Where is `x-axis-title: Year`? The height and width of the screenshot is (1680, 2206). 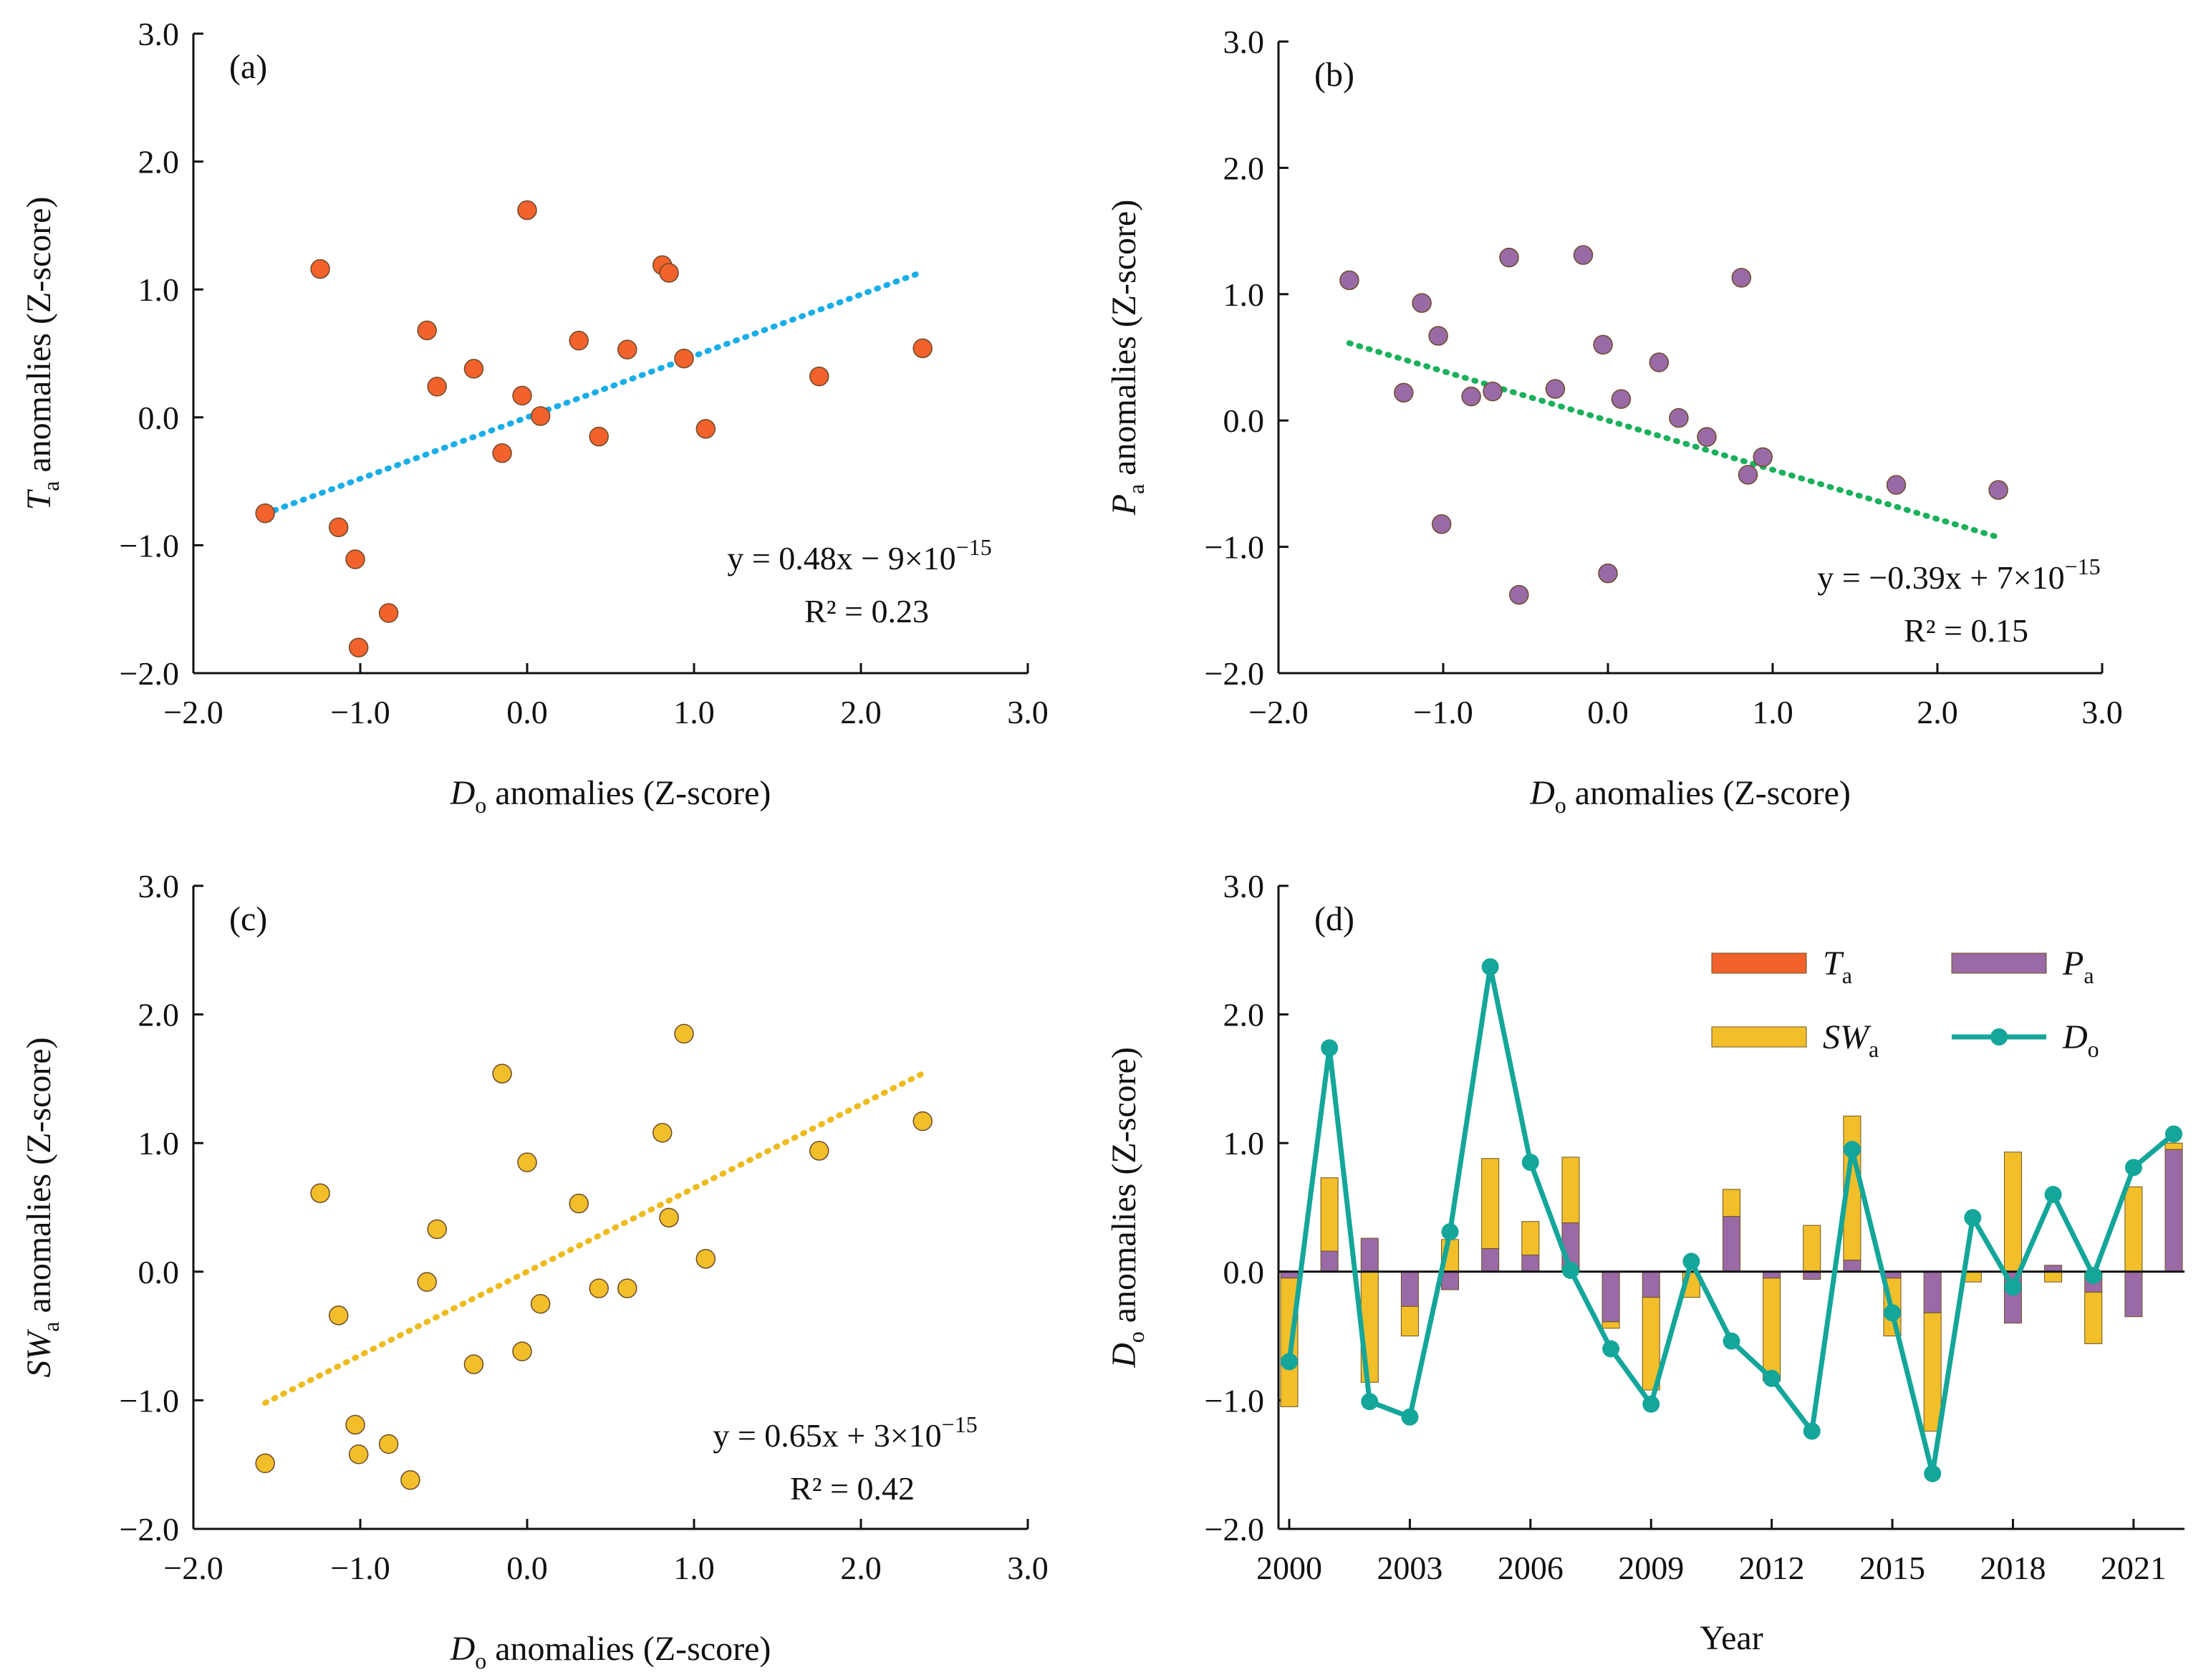 x-axis-title: Year is located at coordinates (1731, 1638).